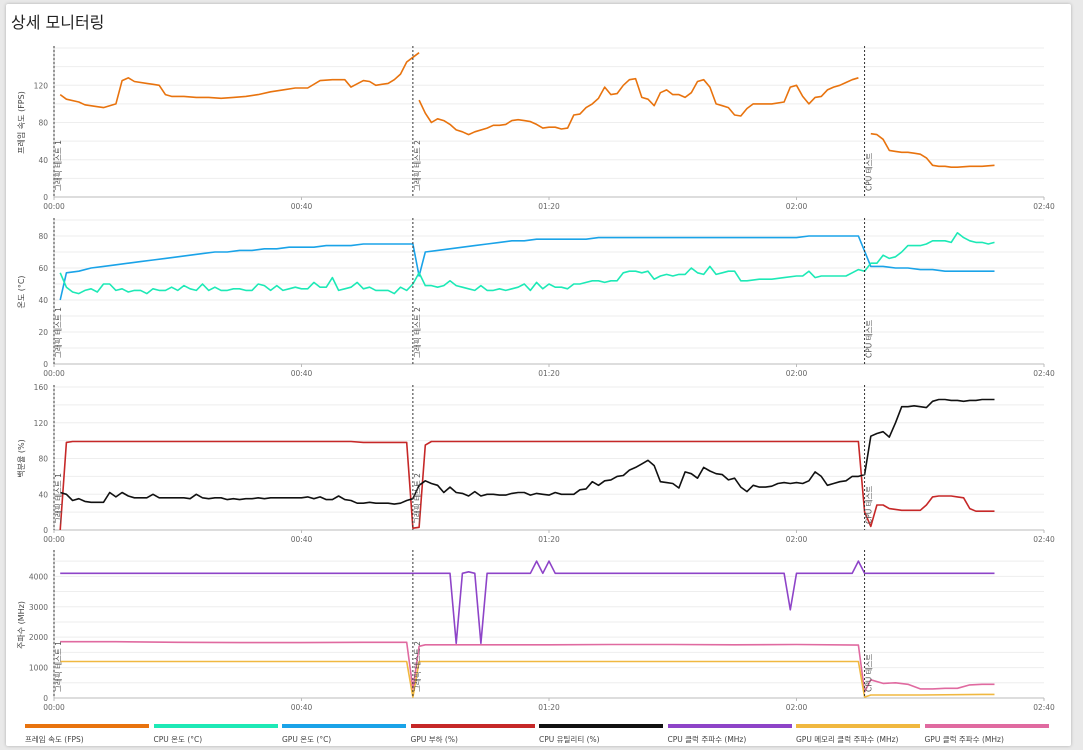  What do you see at coordinates (707, 739) in the screenshot?
I see `legend-label: CPU 클럭 주파수 (MHz)` at bounding box center [707, 739].